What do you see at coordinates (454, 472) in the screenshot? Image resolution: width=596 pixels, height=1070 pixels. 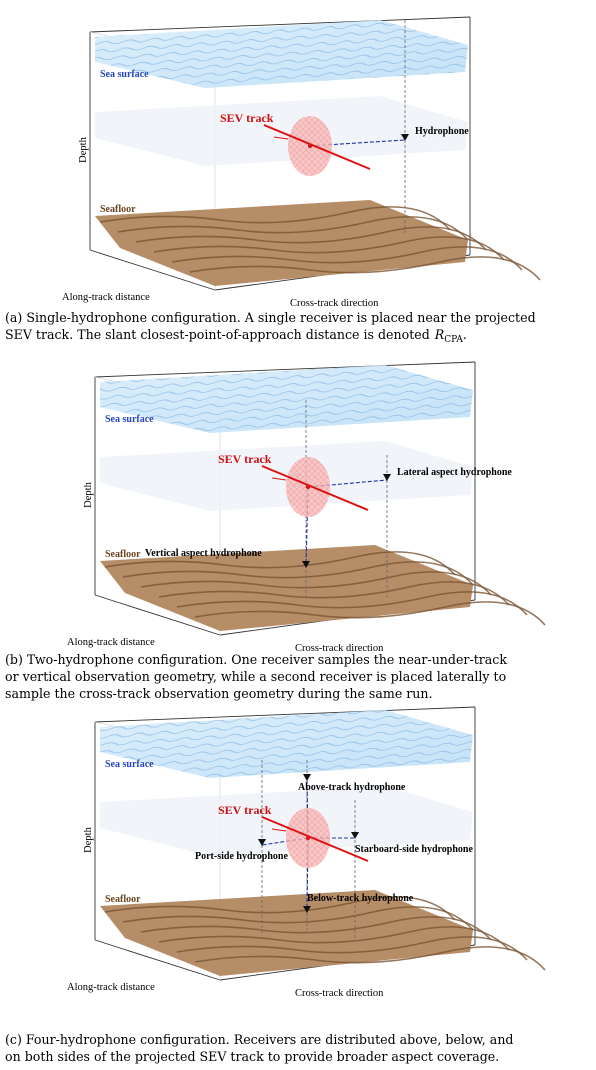 I see `hydrophone-label: Lateral aspect hydrophone` at bounding box center [454, 472].